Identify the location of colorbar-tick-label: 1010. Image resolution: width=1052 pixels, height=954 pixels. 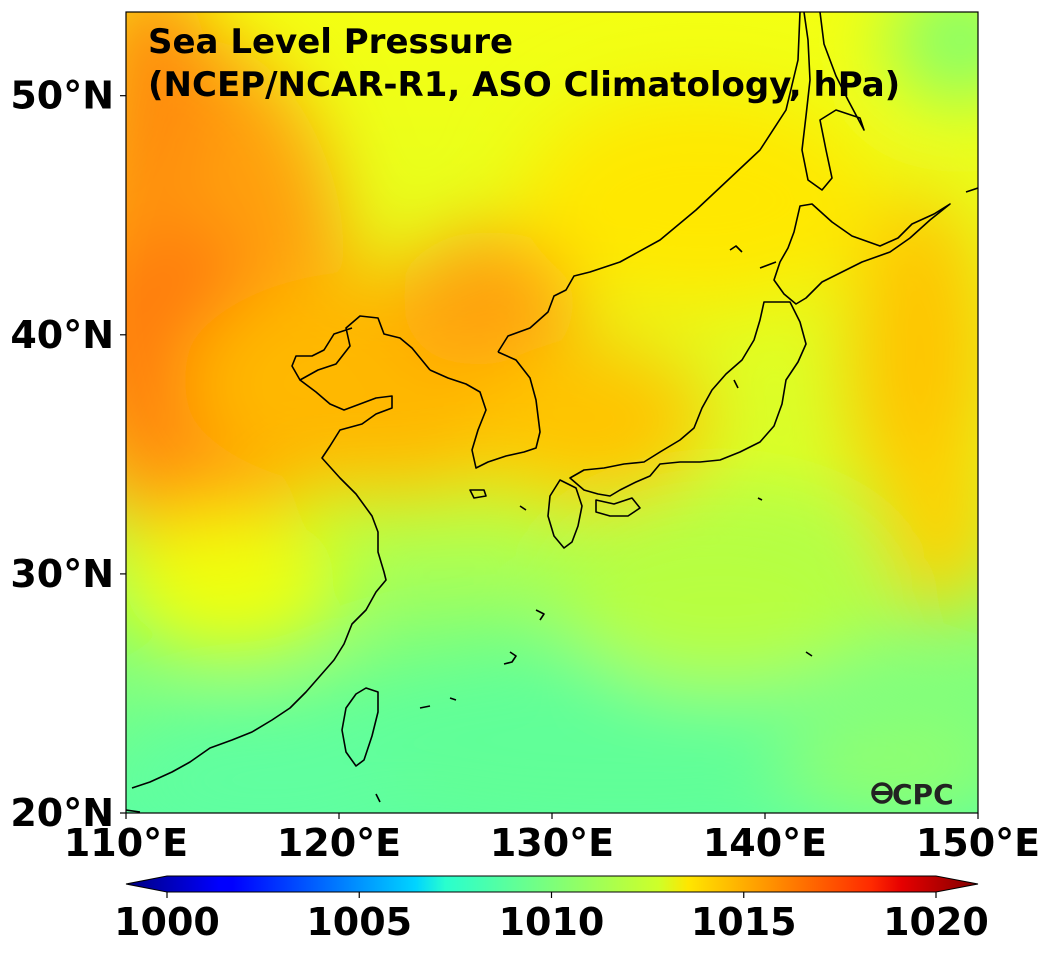
(552, 922).